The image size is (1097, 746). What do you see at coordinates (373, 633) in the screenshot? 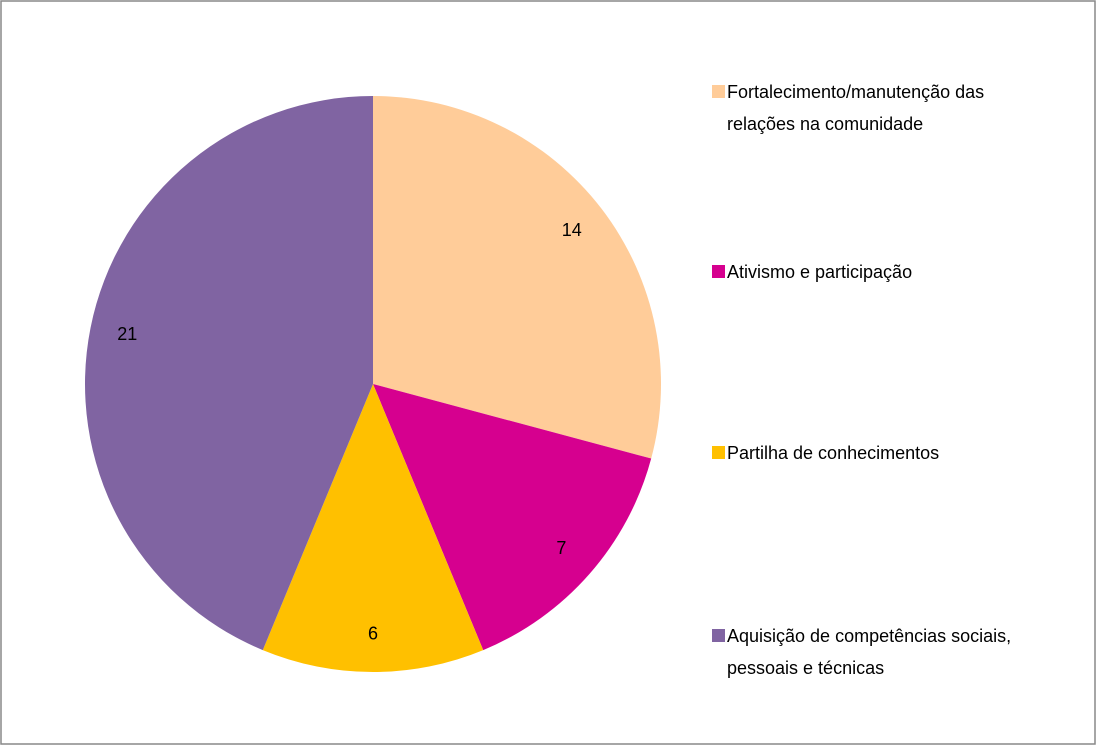
I see `data-label: 6` at bounding box center [373, 633].